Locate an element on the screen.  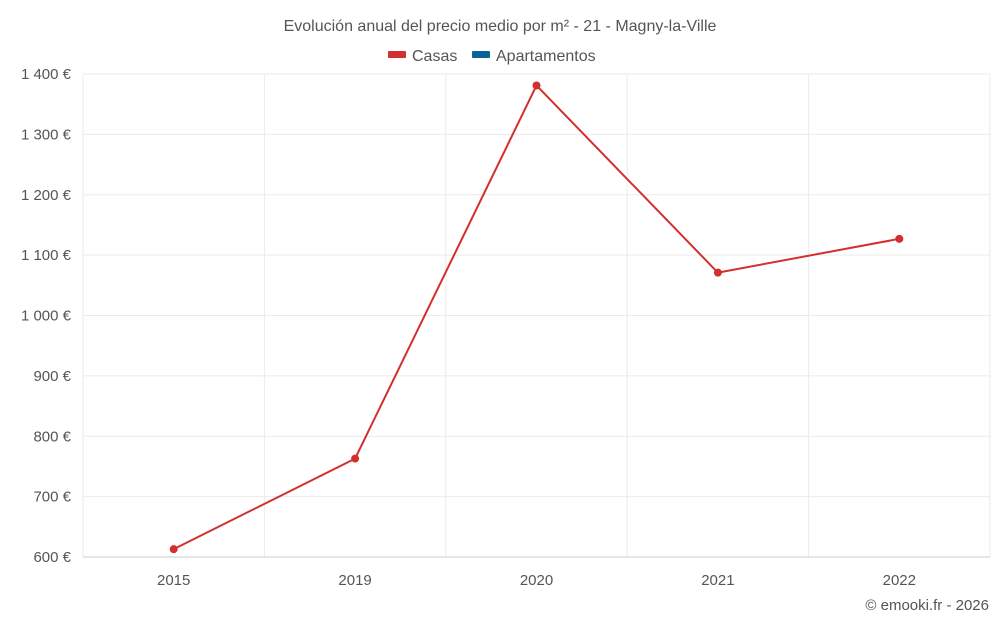
legend-item-casas: Casas is located at coordinates (422, 56).